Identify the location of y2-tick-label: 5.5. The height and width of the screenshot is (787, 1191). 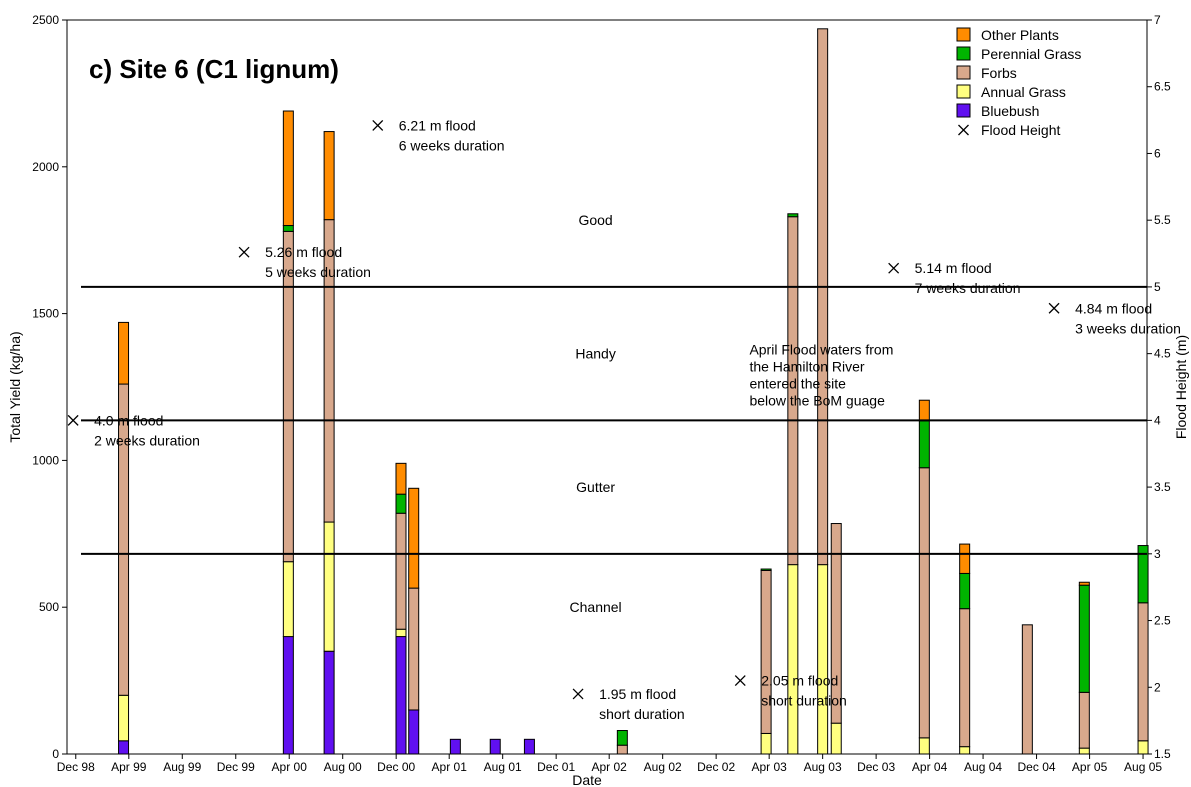
(1162, 220).